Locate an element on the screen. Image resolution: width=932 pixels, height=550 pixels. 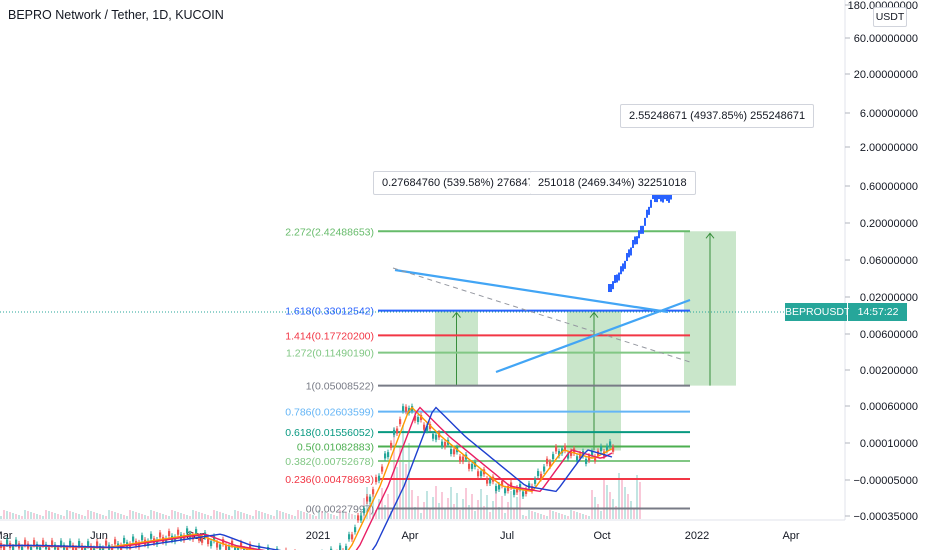
measure-label-3: 2.55248671 (4937.85%) 255248671 is located at coordinates (717, 116).